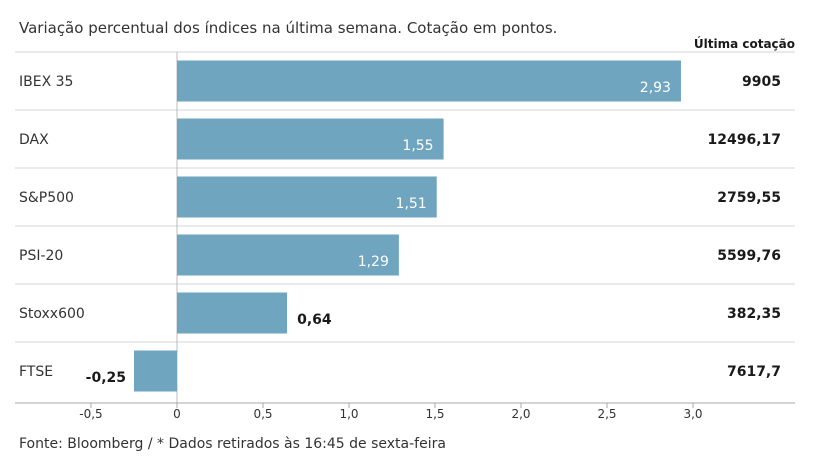  What do you see at coordinates (606, 414) in the screenshot?
I see `x-tick-label: 2,5` at bounding box center [606, 414].